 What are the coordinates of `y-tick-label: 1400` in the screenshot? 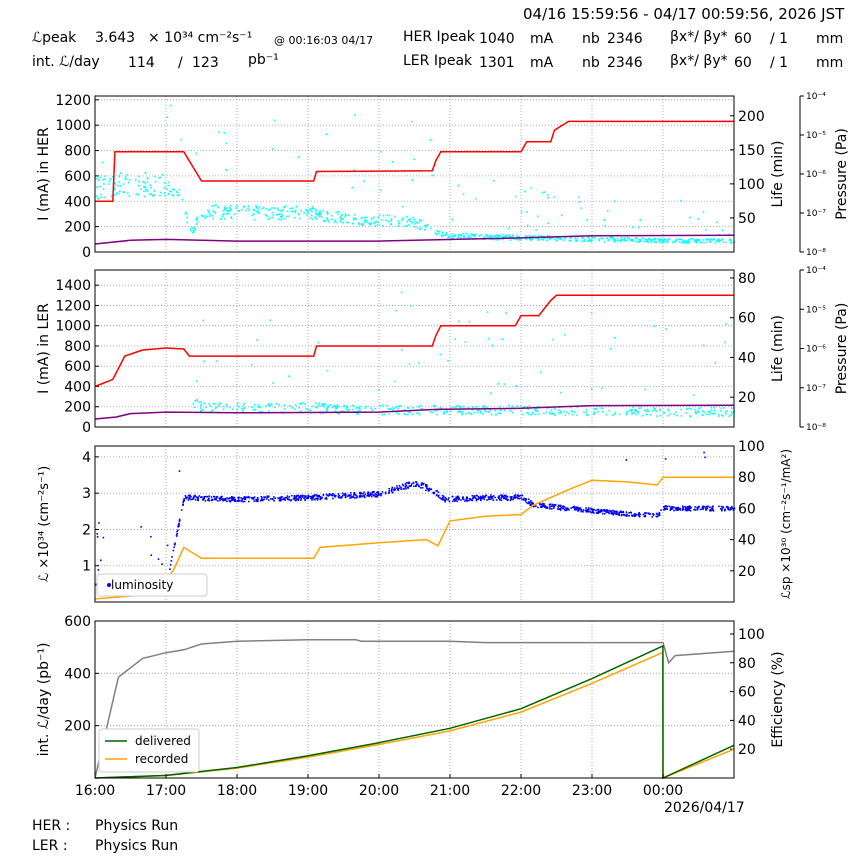 It's located at (73, 286).